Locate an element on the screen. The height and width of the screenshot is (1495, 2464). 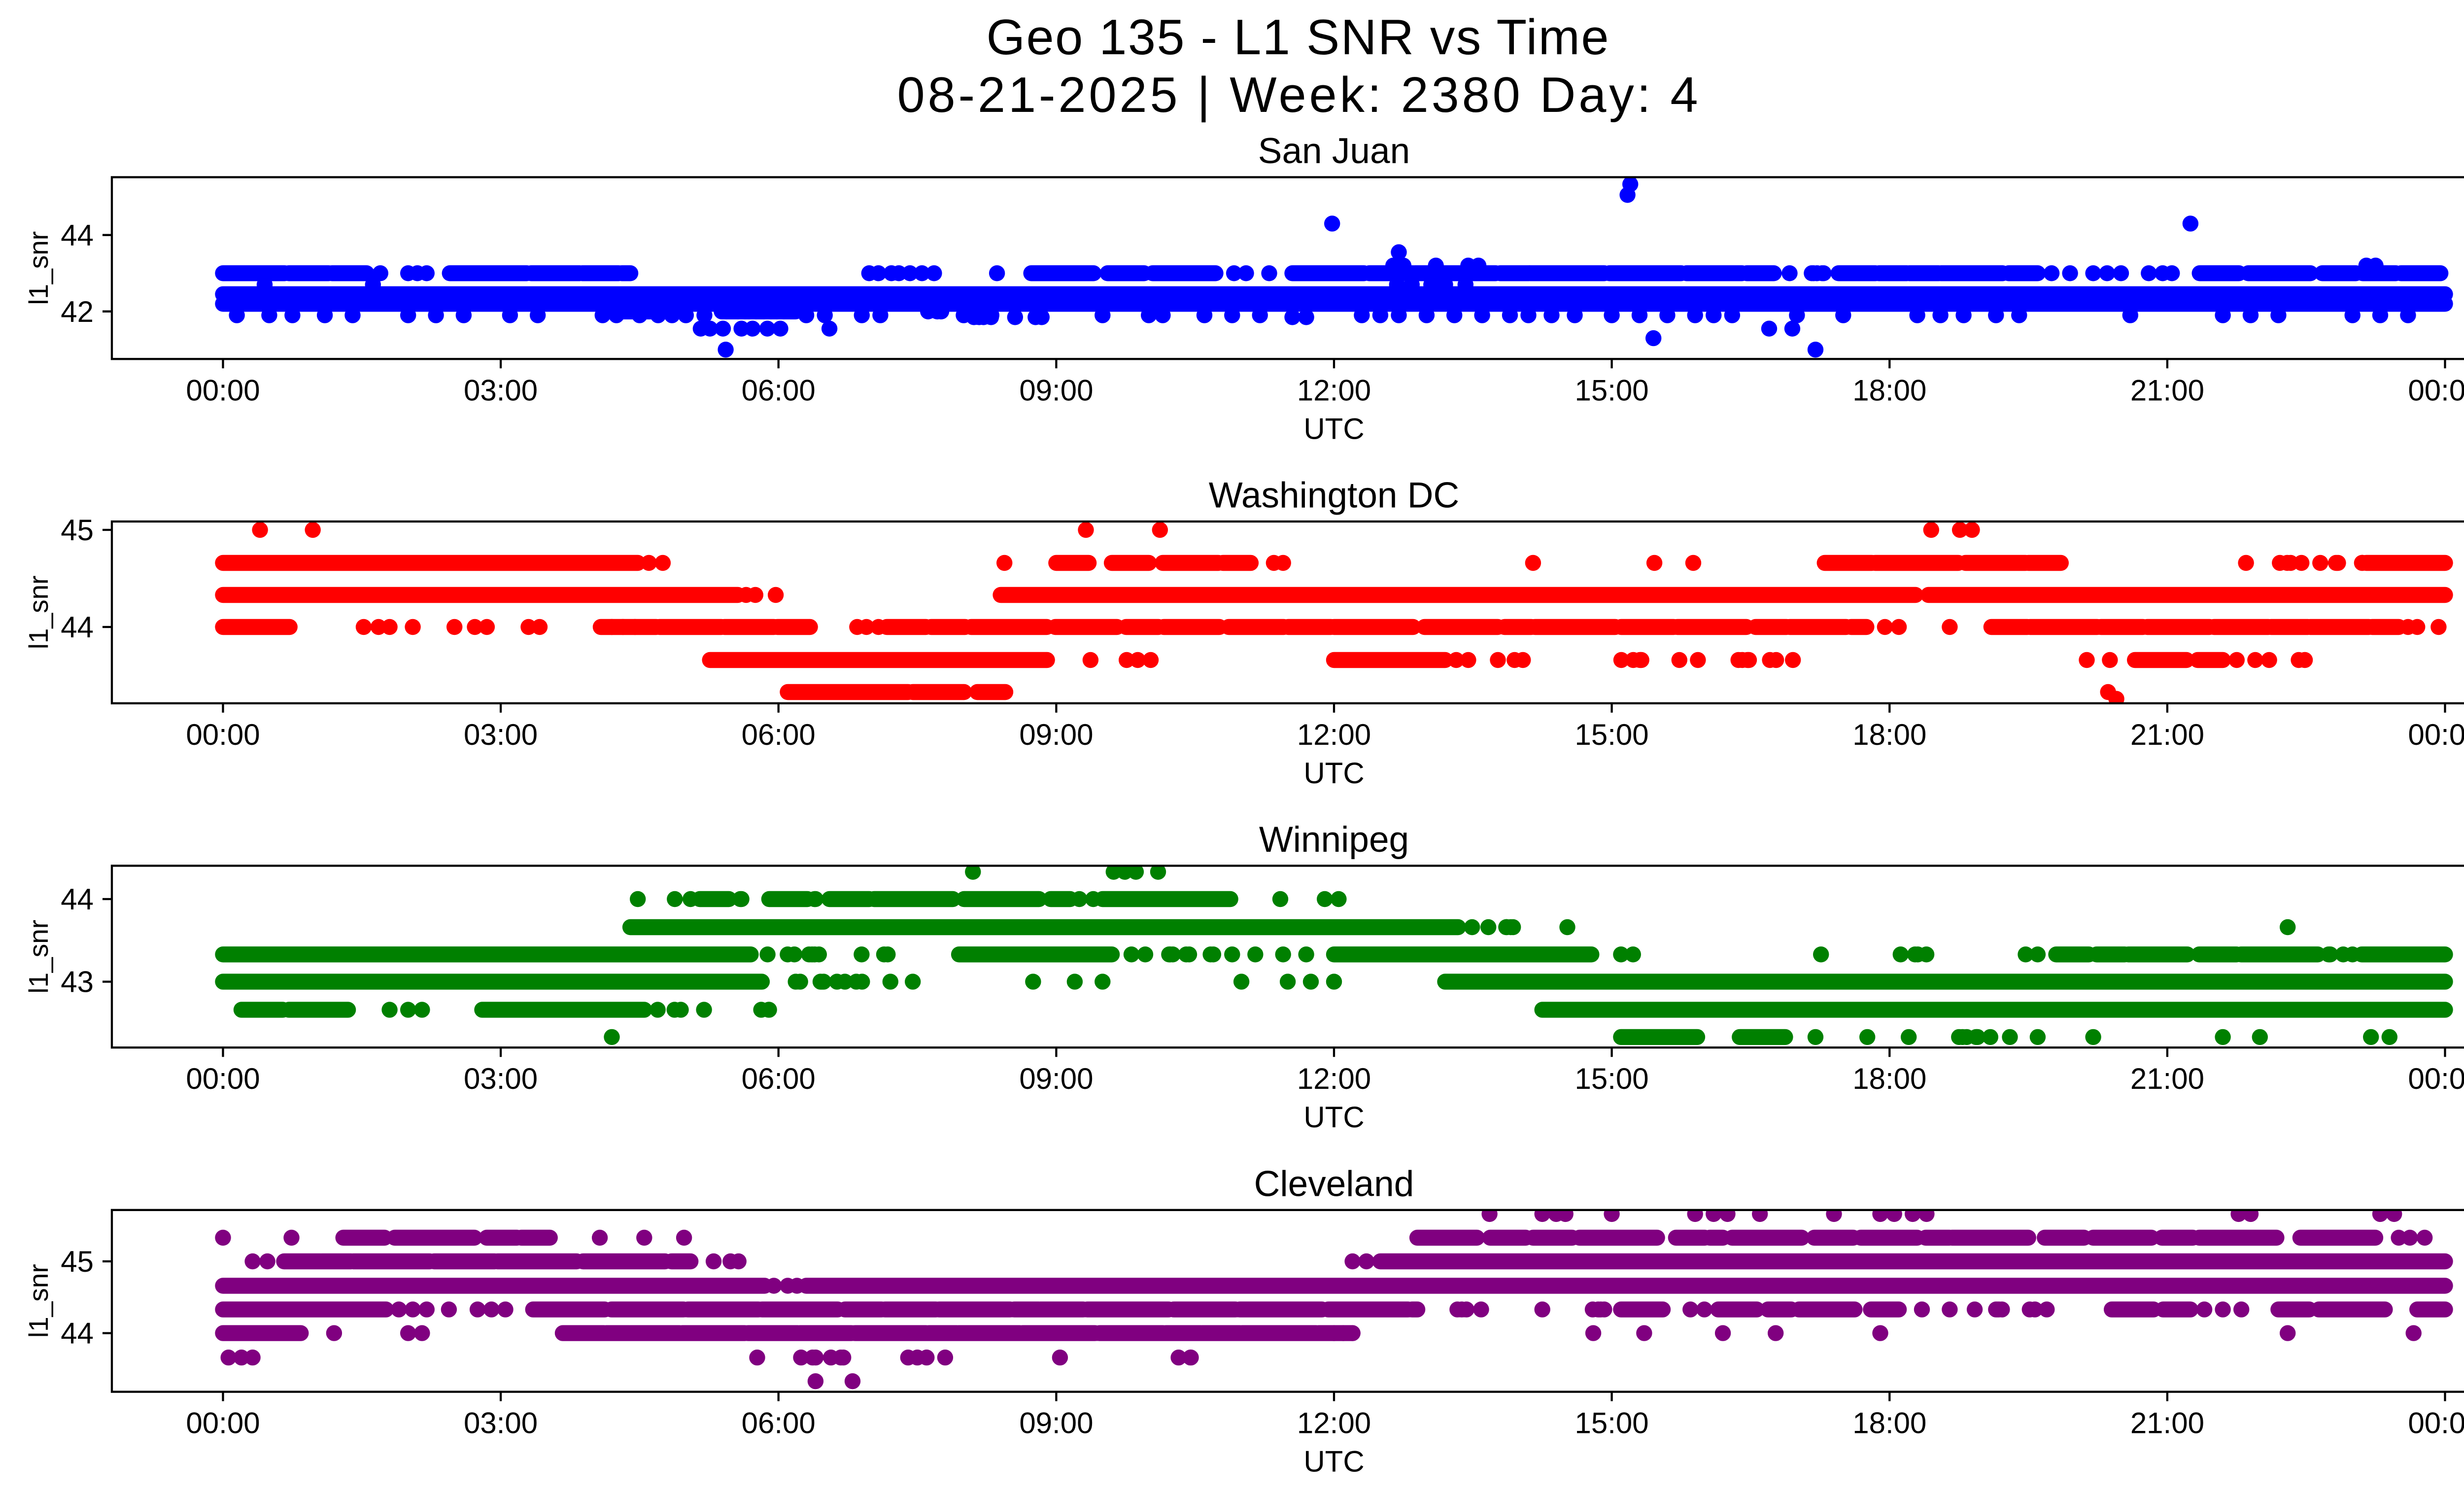
svg-text: 08-21-2025 | Week: 2380 Day: 4 is located at coordinates (1297, 95).